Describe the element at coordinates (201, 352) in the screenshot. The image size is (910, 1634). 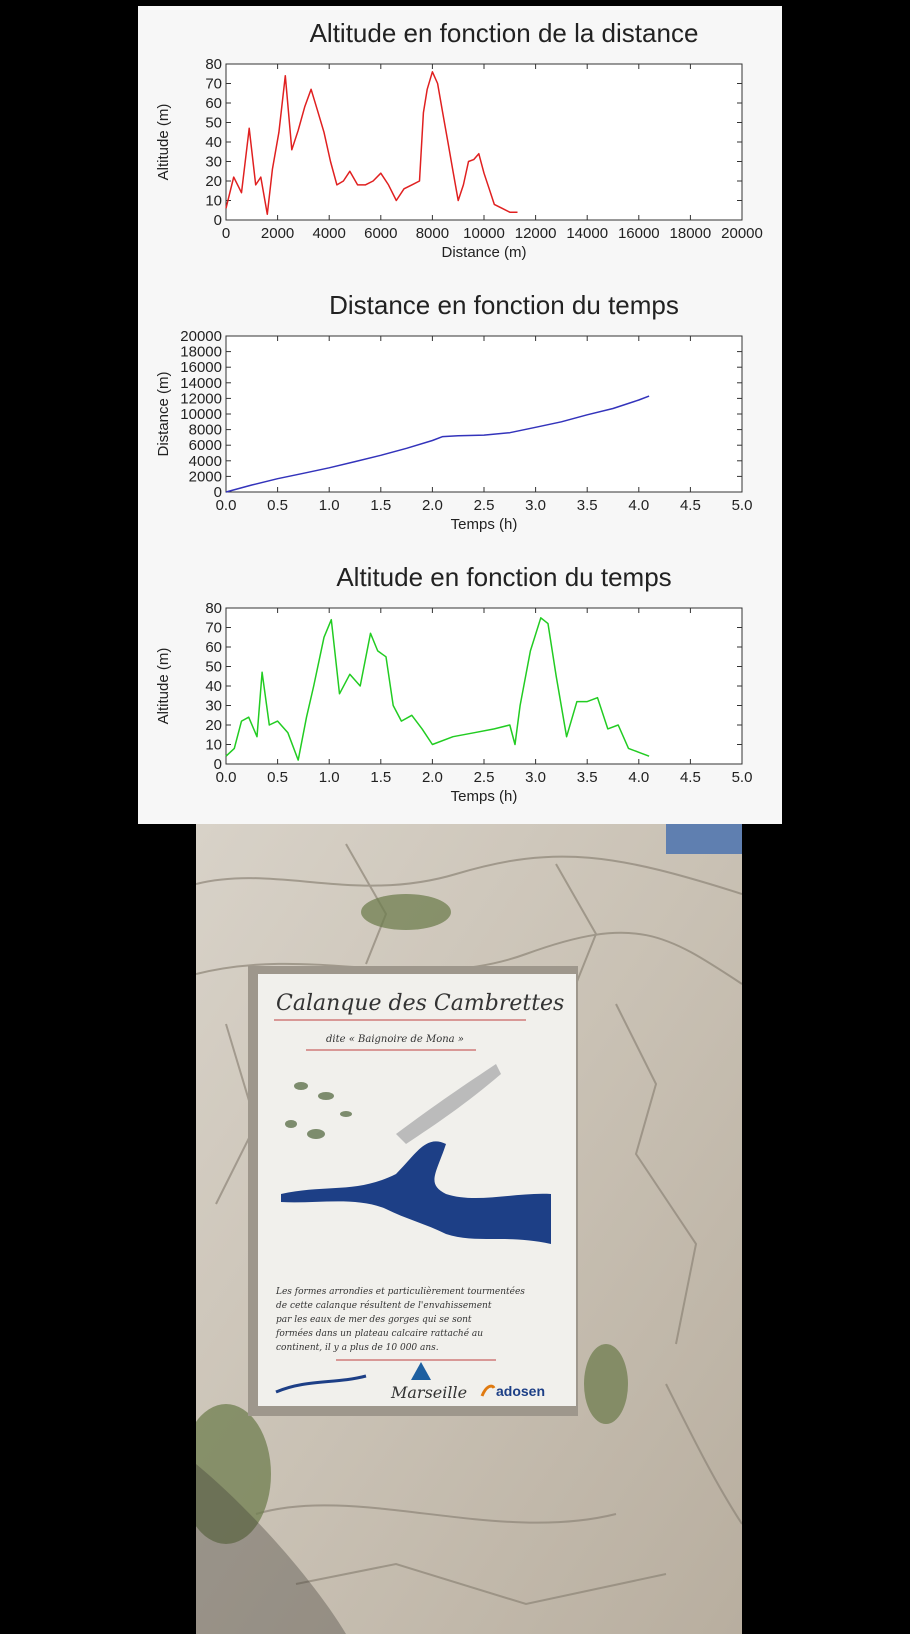
I see `y-tick-label: 18000` at that location.